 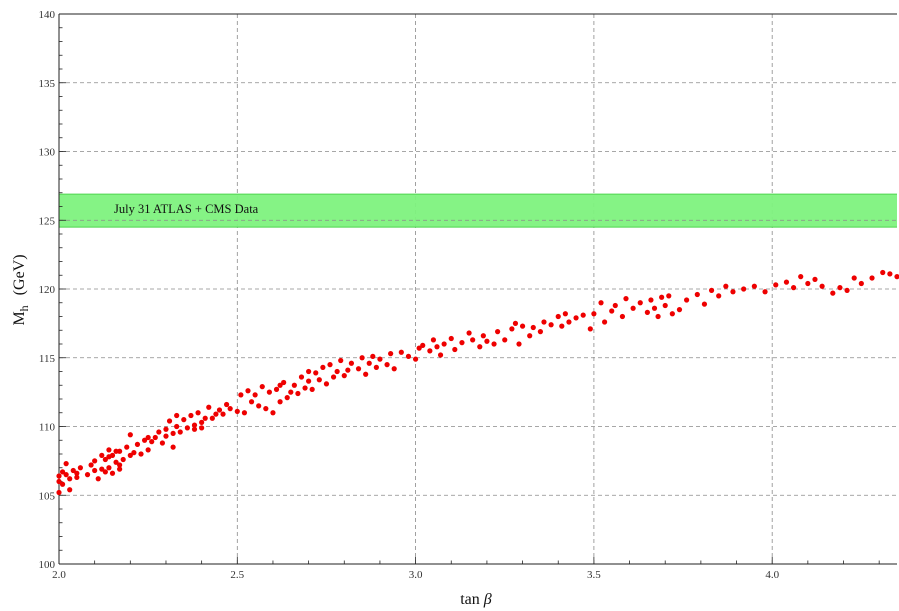 What do you see at coordinates (237, 575) in the screenshot?
I see `x-tick-label: 2.5` at bounding box center [237, 575].